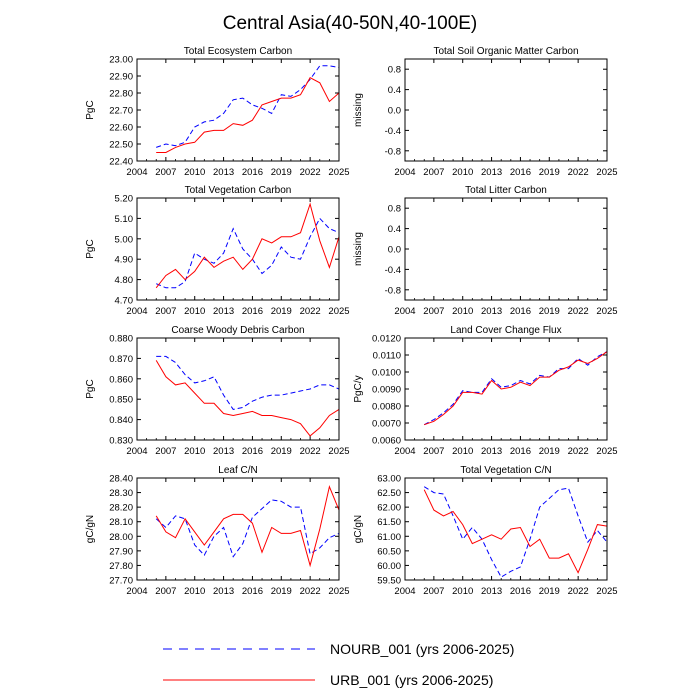 This screenshot has height=700, width=700. I want to click on panel-title: Total Soil Organic Matter Carbon, so click(505, 51).